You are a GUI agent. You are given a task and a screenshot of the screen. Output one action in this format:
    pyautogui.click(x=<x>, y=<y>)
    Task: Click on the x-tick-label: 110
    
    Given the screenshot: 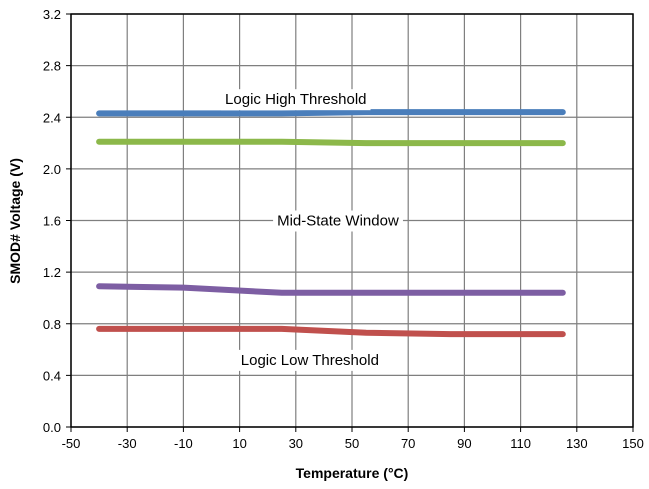 What is the action you would take?
    pyautogui.click(x=520, y=443)
    